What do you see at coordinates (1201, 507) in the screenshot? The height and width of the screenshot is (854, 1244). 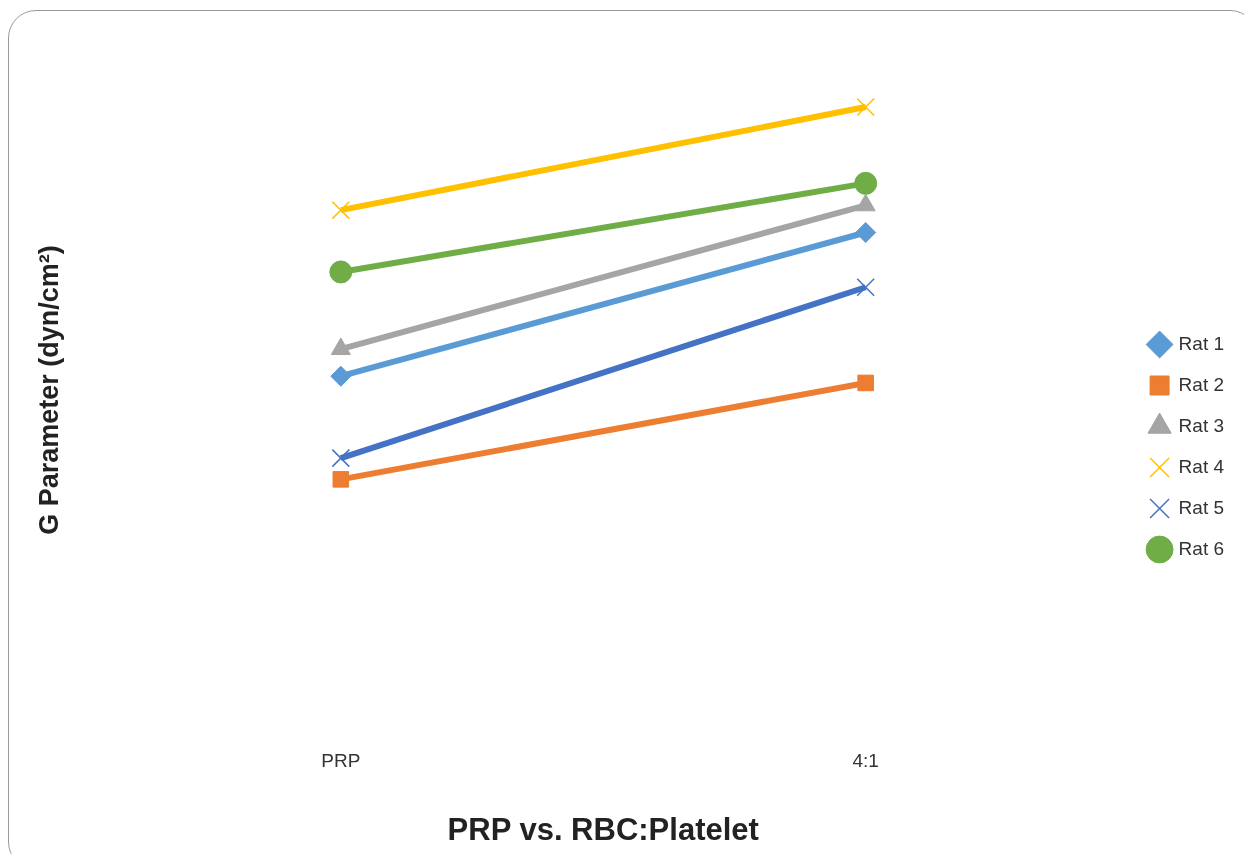 I see `legend-label: Rat 5` at bounding box center [1201, 507].